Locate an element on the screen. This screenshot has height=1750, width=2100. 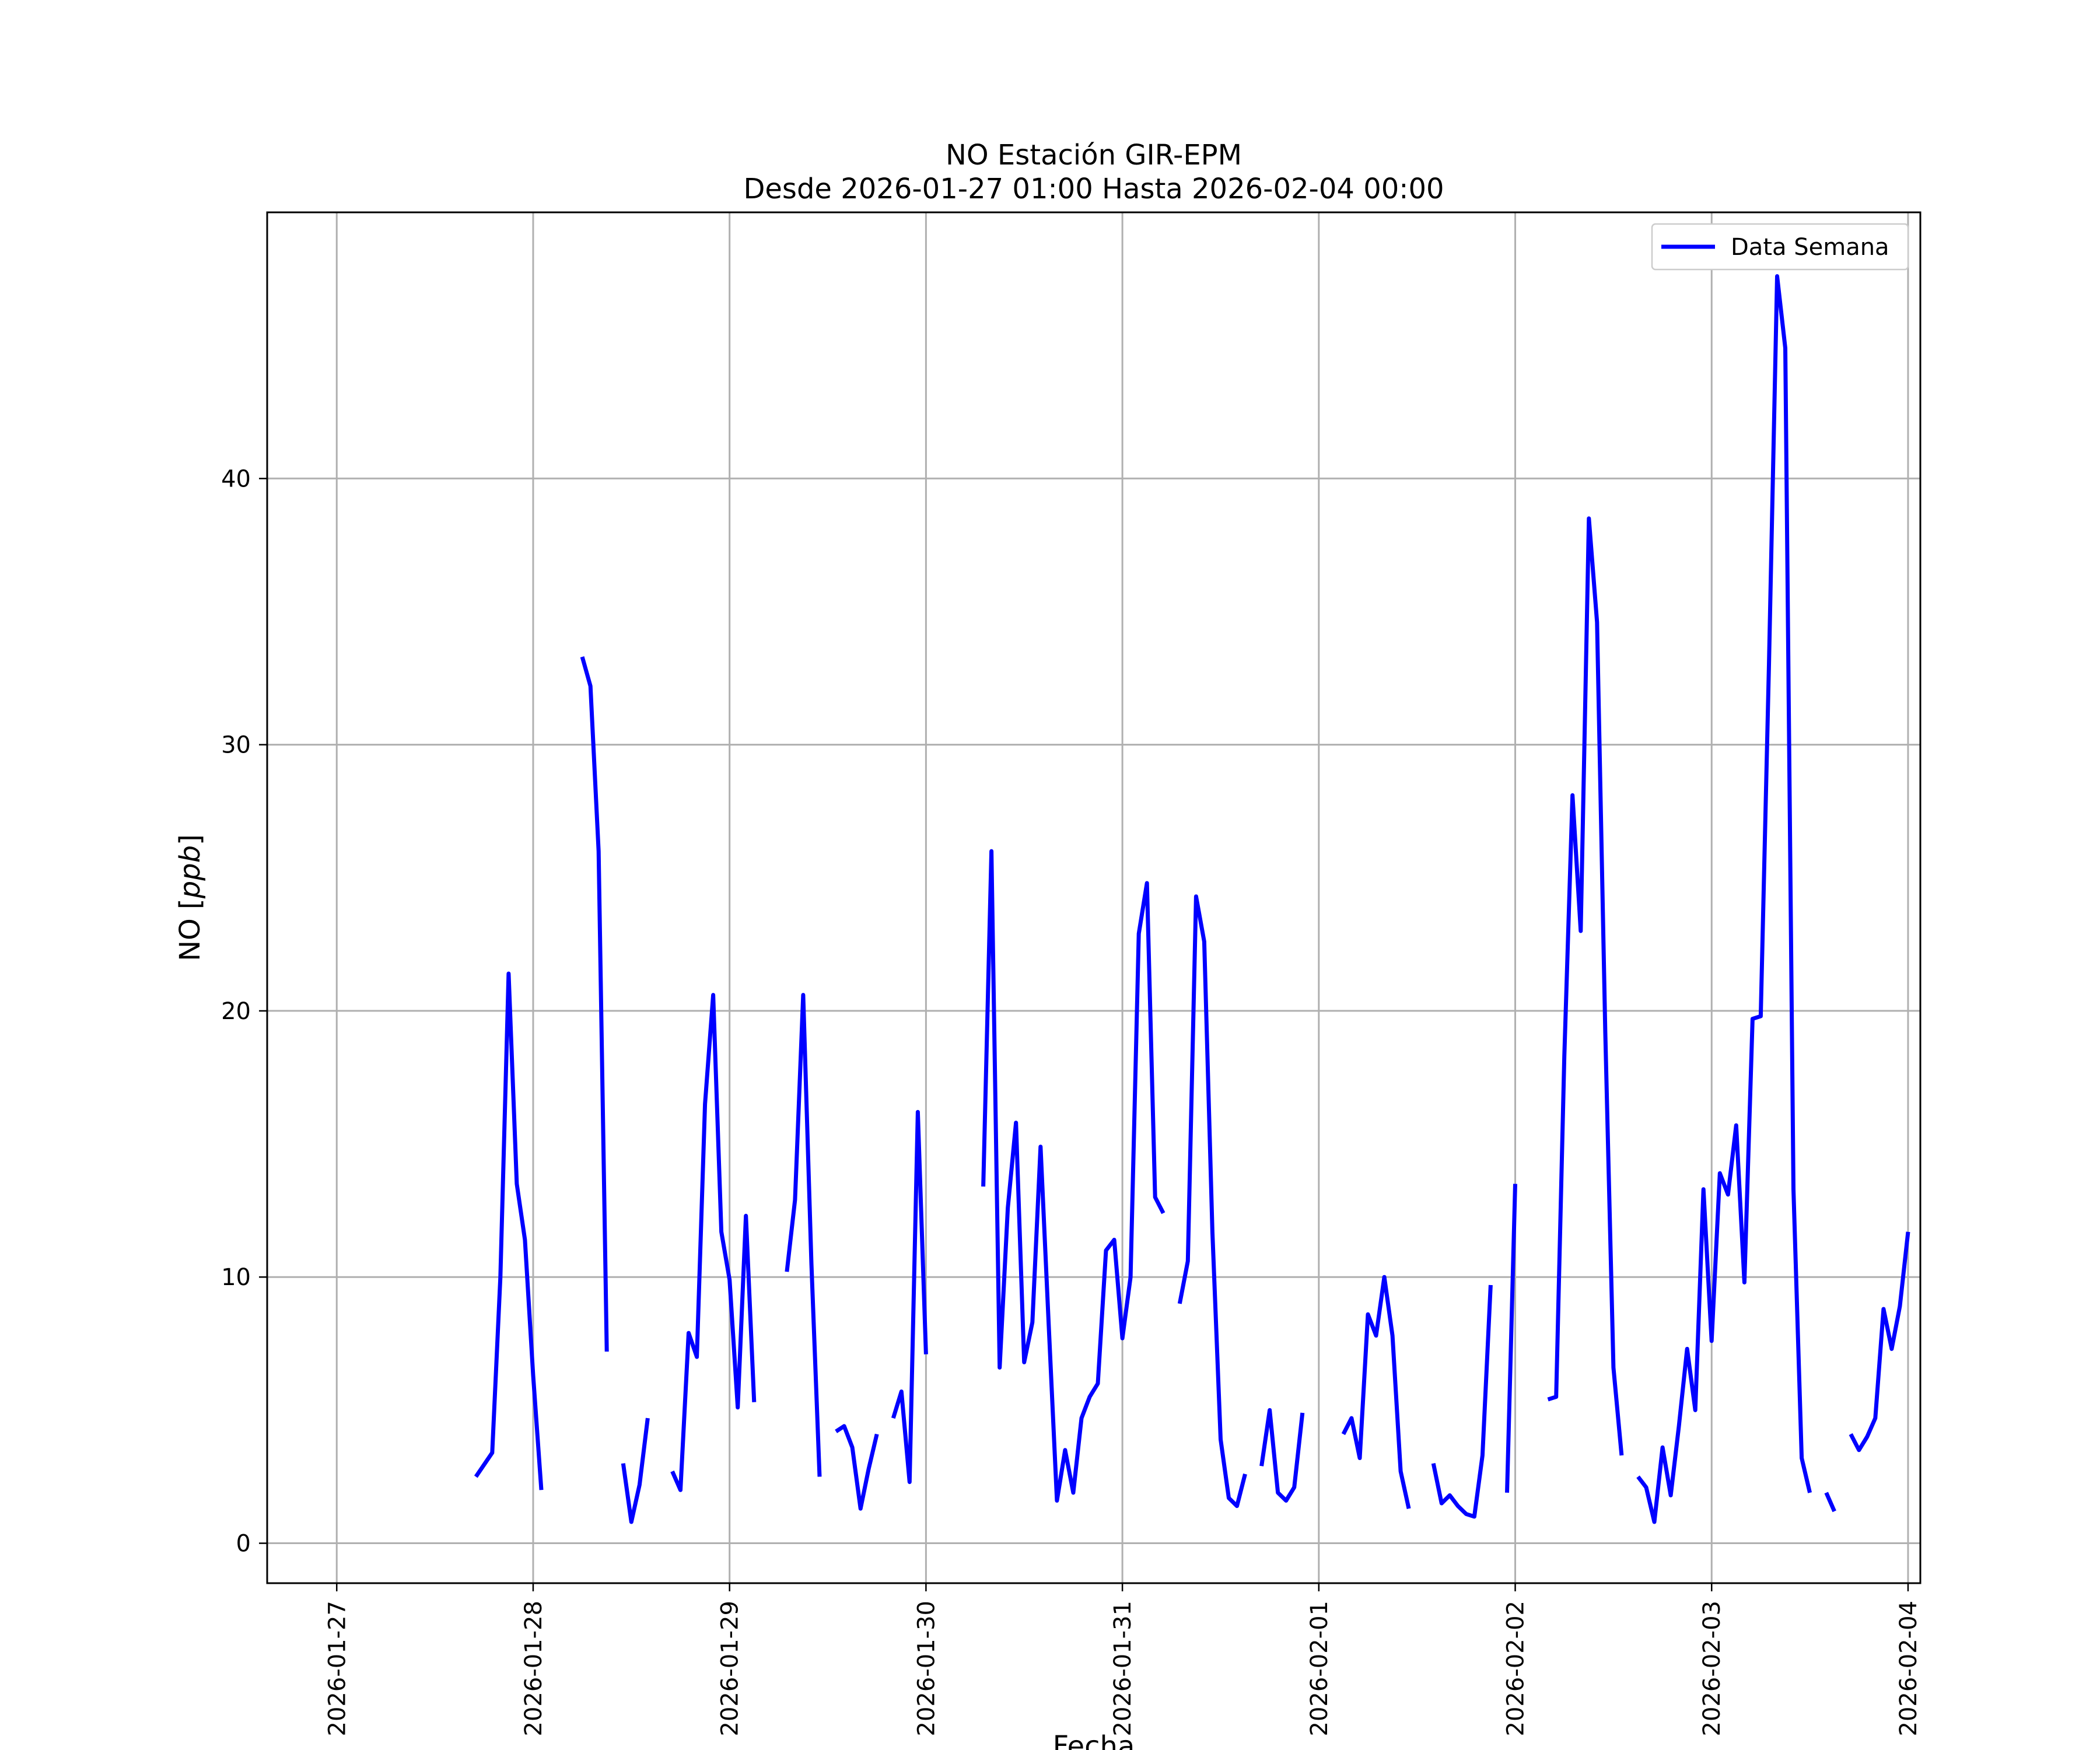
y-axis-label-prefix: NO [ is located at coordinates (190, 929).